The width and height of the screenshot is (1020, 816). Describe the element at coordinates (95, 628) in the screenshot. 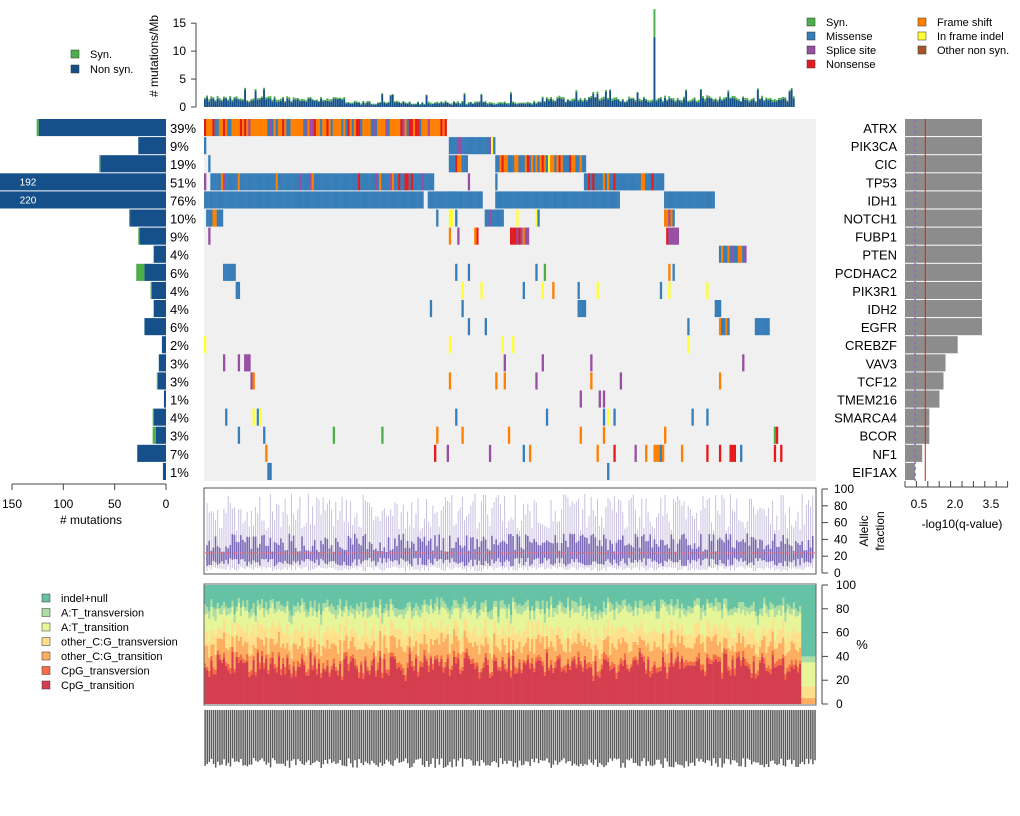

I see `legend-label: A:T_transition` at that location.